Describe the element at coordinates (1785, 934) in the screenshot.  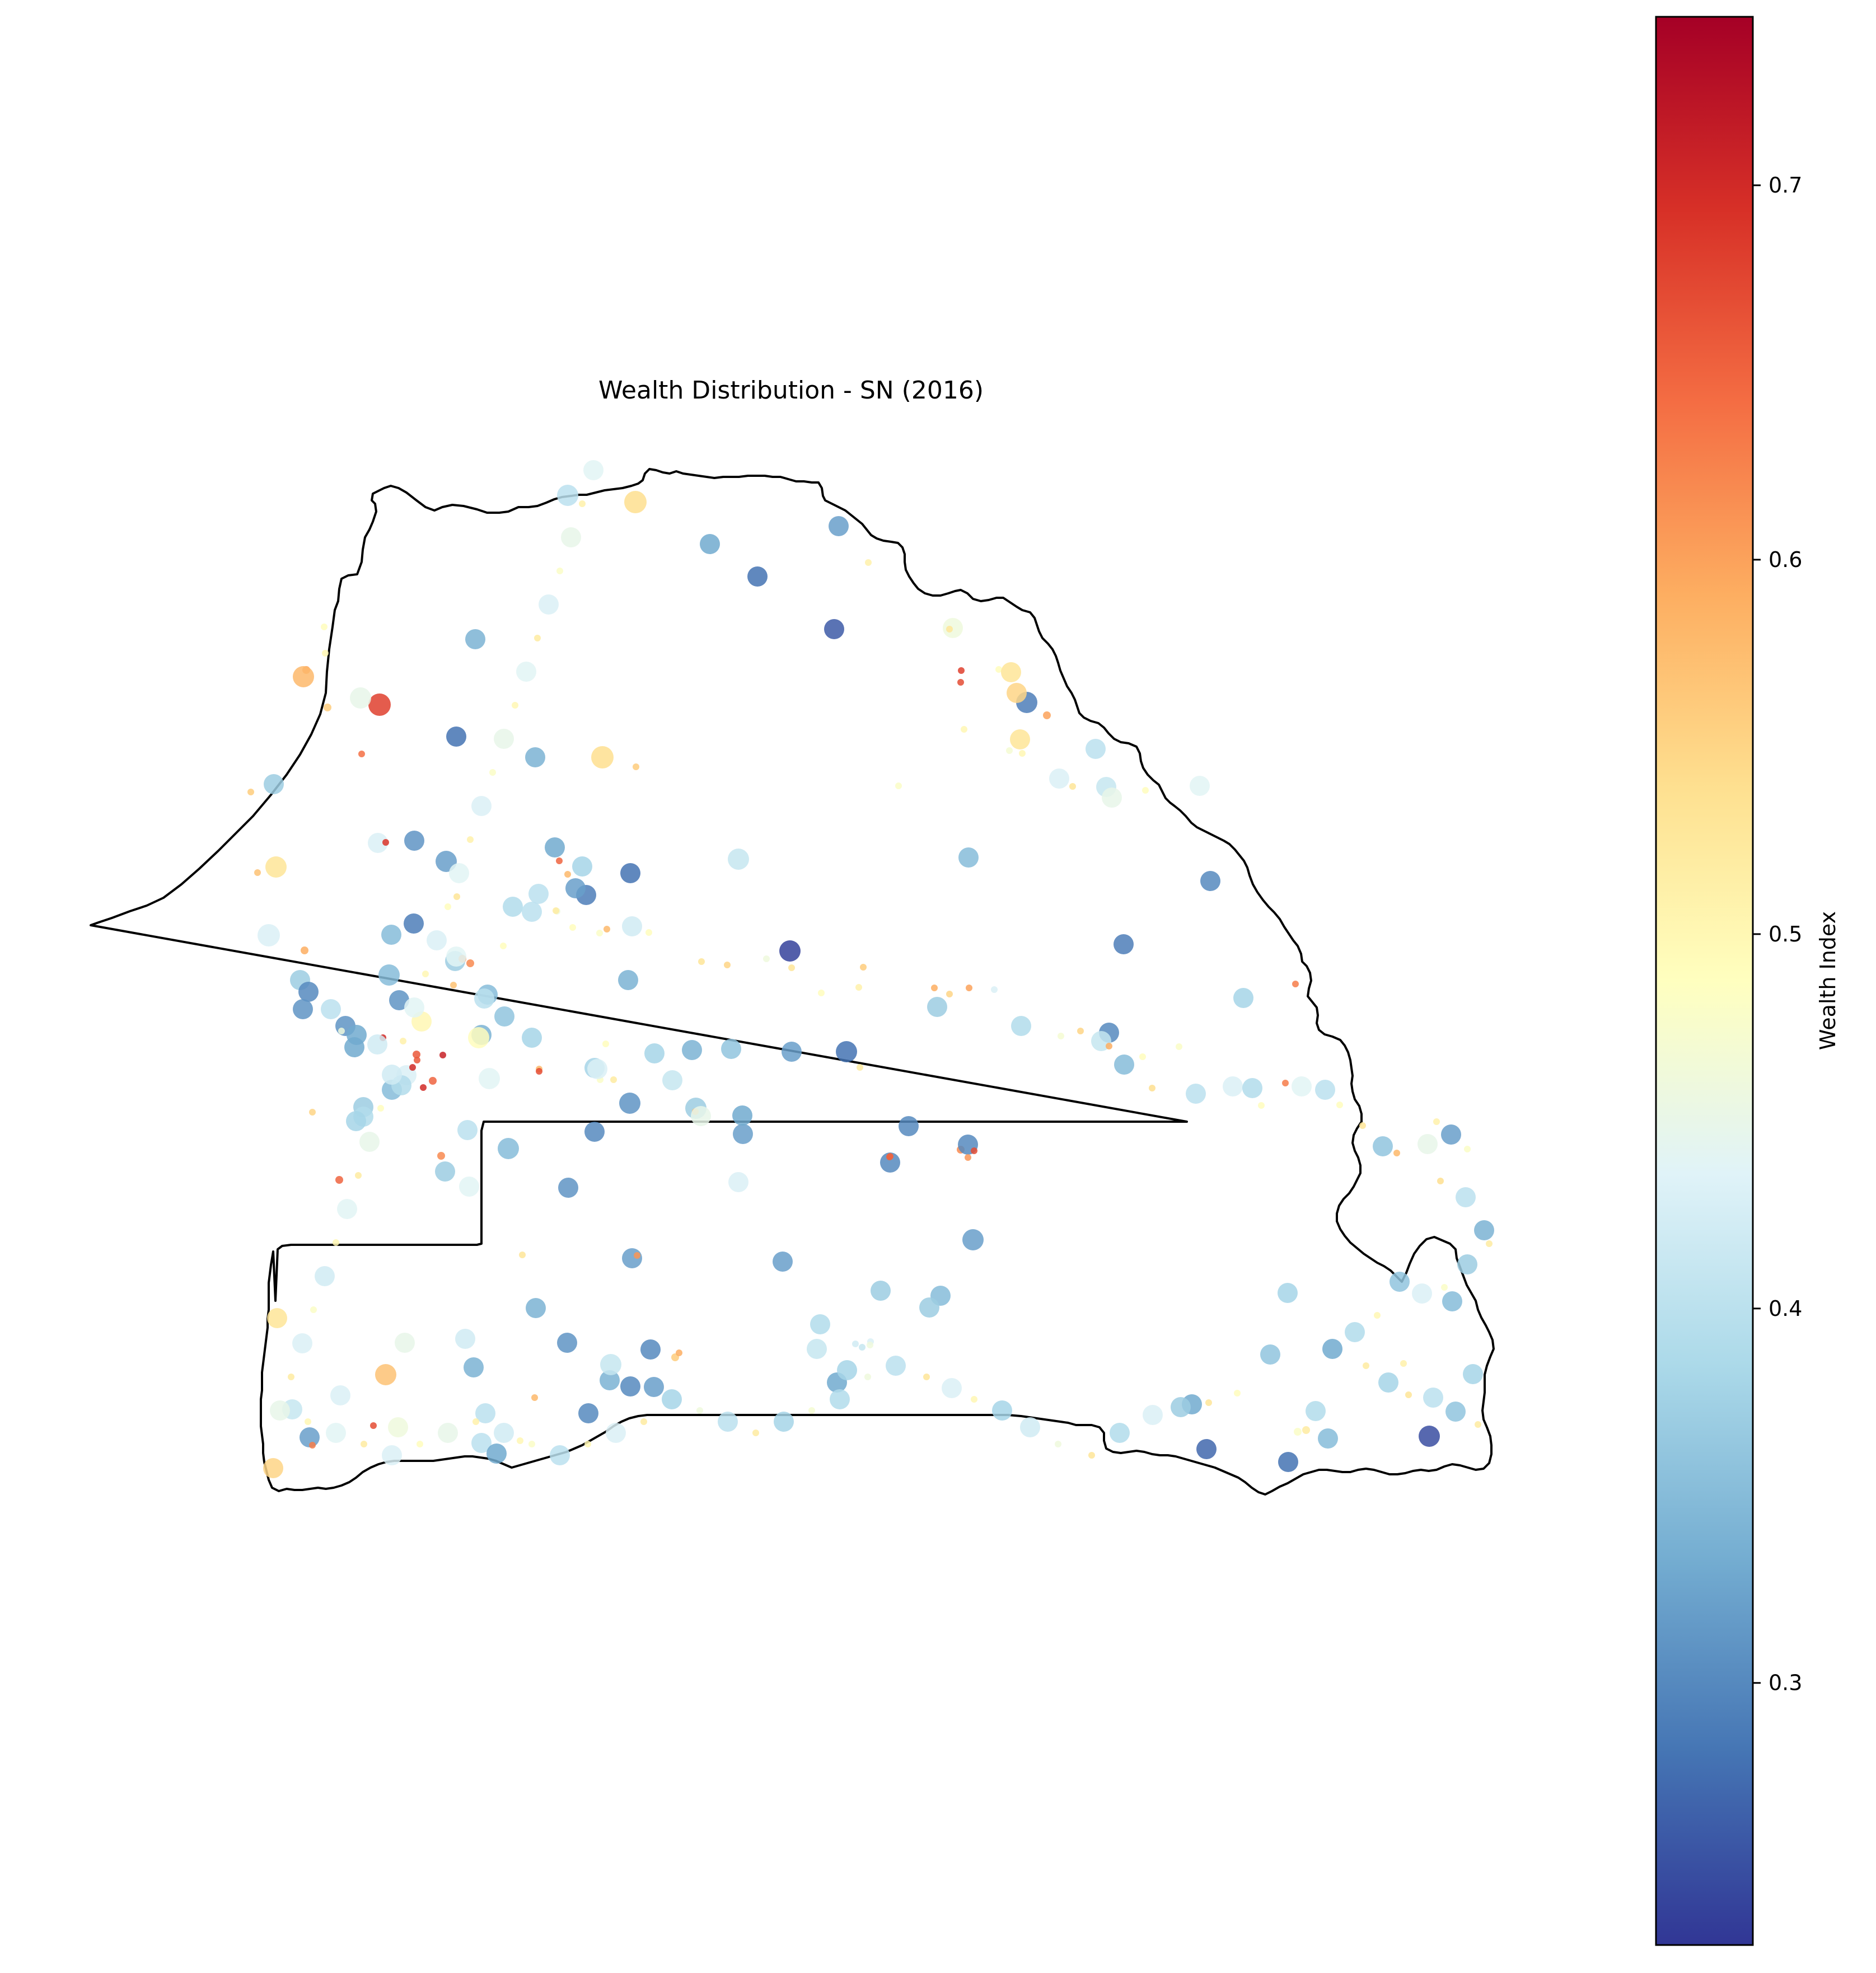
I see `colorbar-tick-label: 0.5` at that location.